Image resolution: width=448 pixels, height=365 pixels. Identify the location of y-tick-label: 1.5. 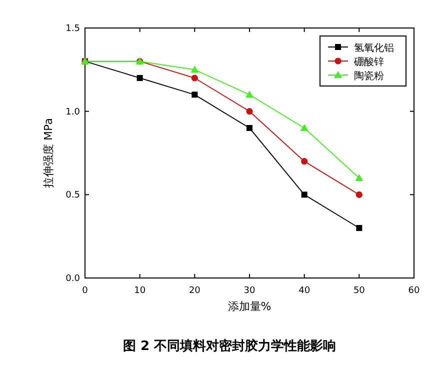
(73, 29).